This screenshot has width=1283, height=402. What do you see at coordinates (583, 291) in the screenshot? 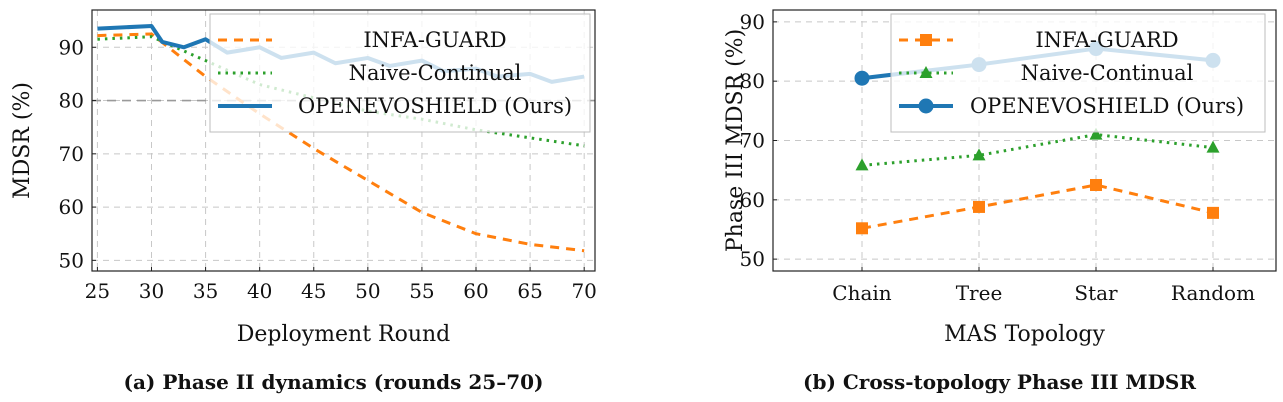
I see `chart-a-xtick-label: 70` at bounding box center [583, 291].